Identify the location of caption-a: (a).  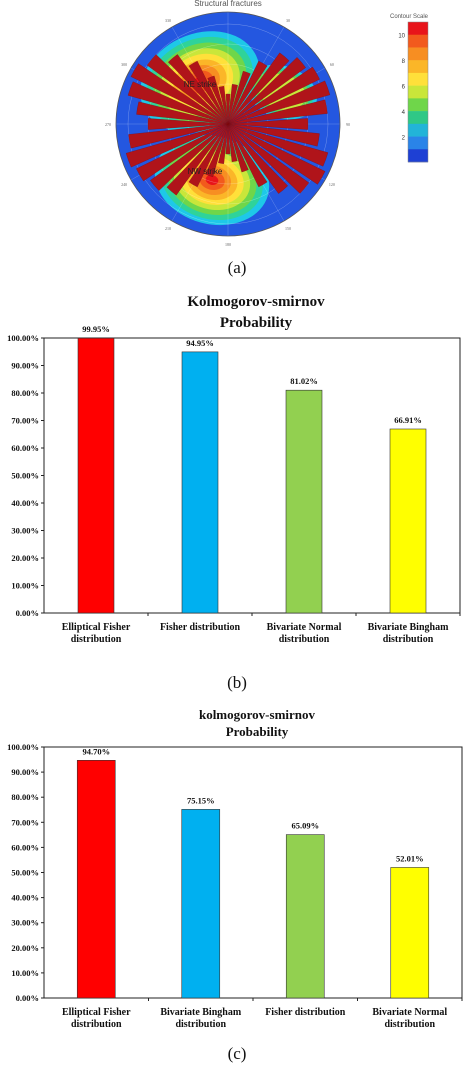
(237, 267).